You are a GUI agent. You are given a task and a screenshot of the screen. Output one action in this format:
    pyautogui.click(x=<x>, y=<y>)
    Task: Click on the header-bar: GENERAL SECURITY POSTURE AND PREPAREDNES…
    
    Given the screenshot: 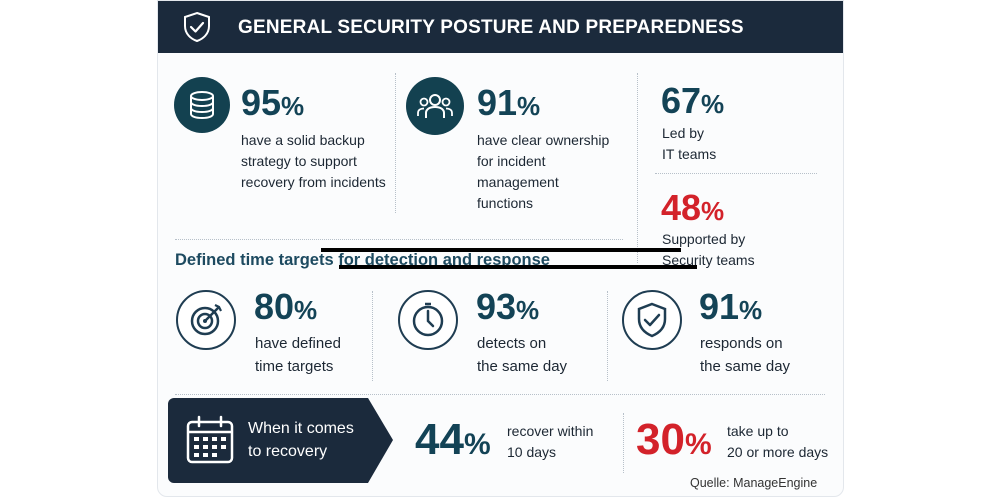 What is the action you would take?
    pyautogui.click(x=500, y=27)
    